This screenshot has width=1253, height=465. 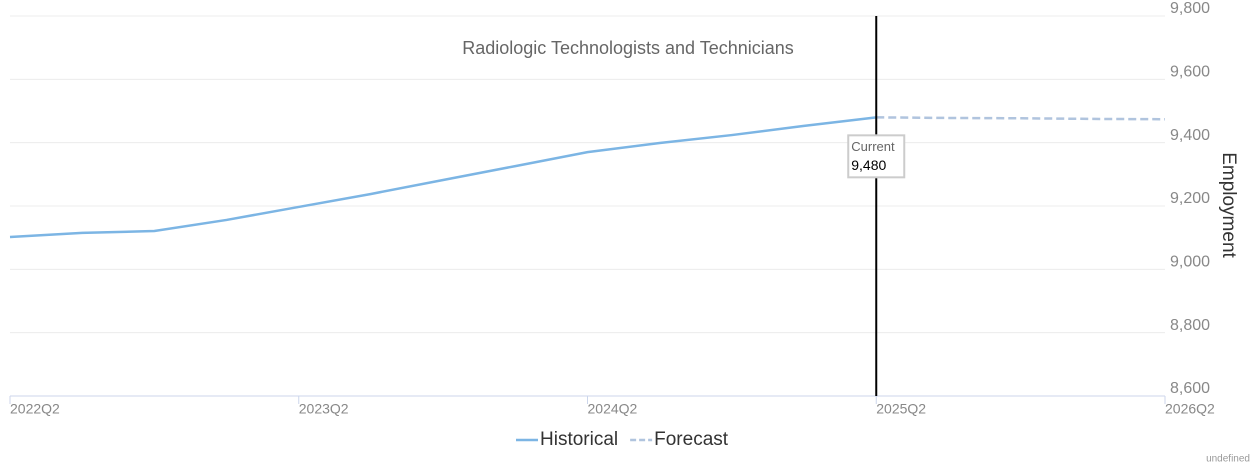 What do you see at coordinates (1190, 325) in the screenshot?
I see `y-tick-label: 8,800` at bounding box center [1190, 325].